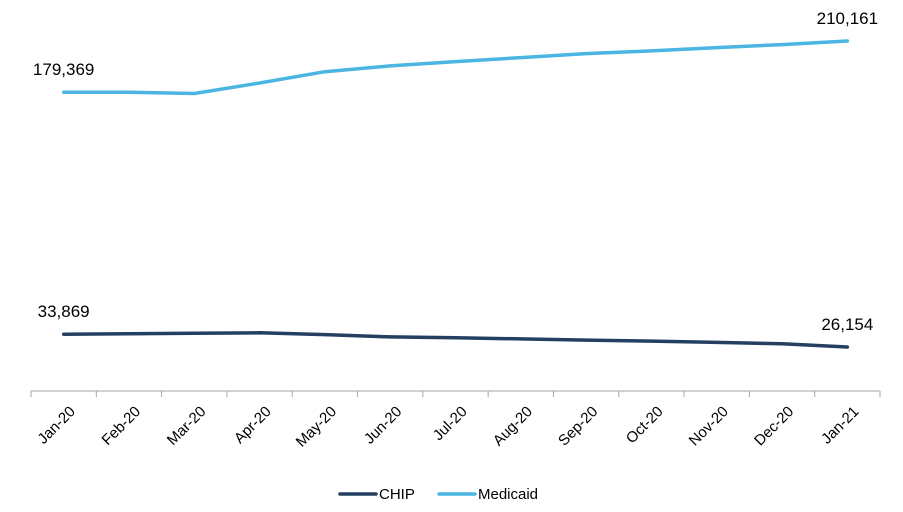  I want to click on x-tick-label: Jul-20, so click(450, 423).